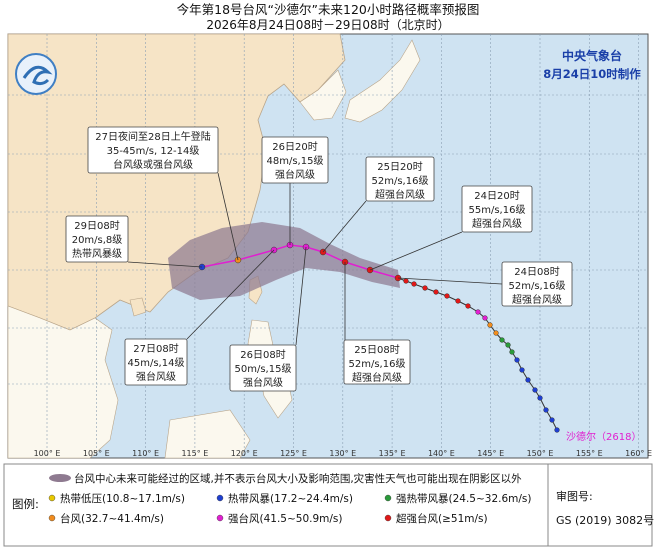 The height and width of the screenshot is (550, 656). Describe the element at coordinates (441, 453) in the screenshot. I see `longitude-label: 140° E` at that location.